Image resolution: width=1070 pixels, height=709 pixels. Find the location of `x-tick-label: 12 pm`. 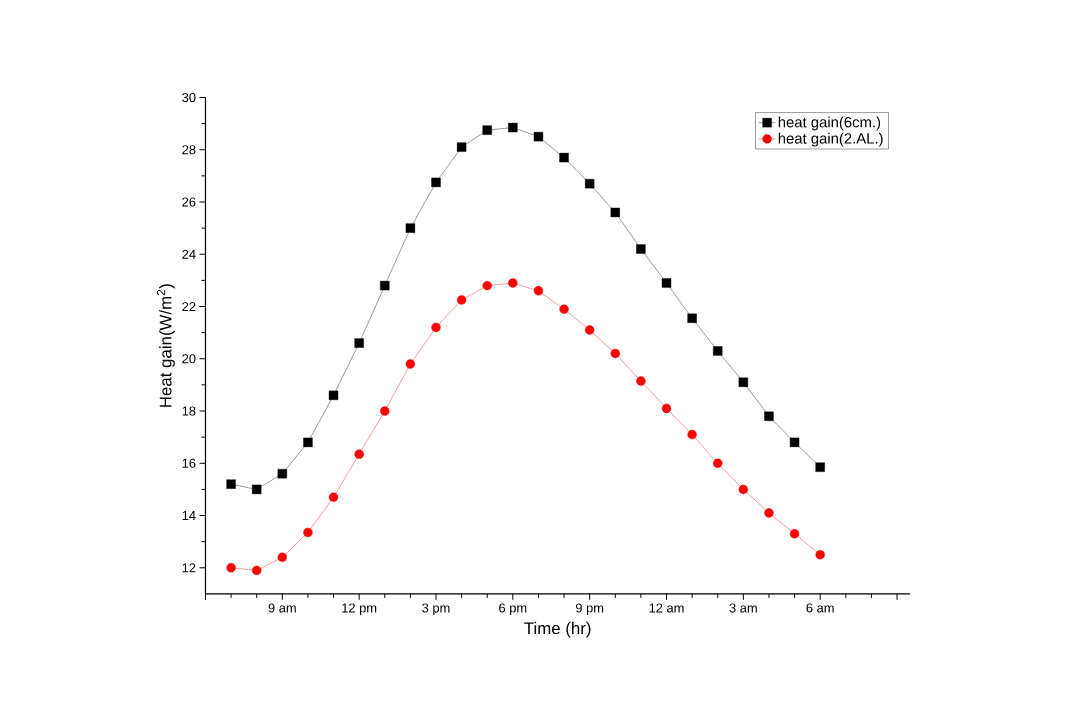

x-tick-label: 12 pm is located at coordinates (359, 609).